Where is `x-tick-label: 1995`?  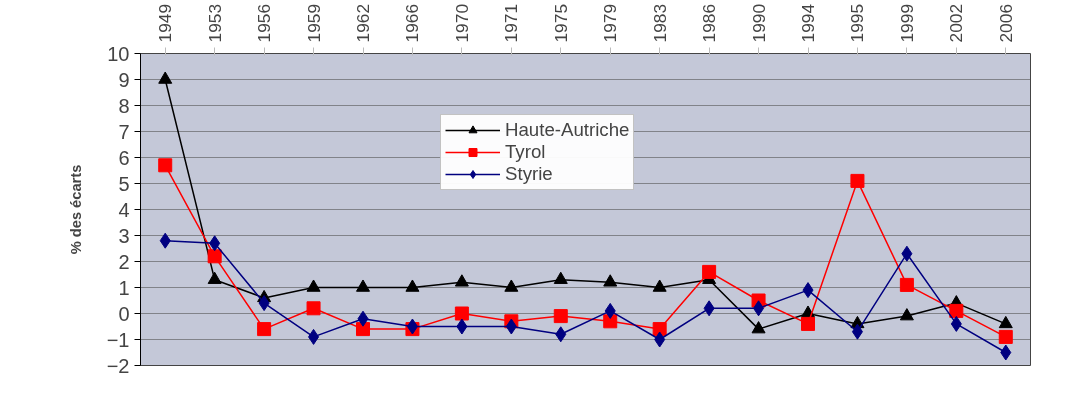 x-tick-label: 1995 is located at coordinates (857, 23).